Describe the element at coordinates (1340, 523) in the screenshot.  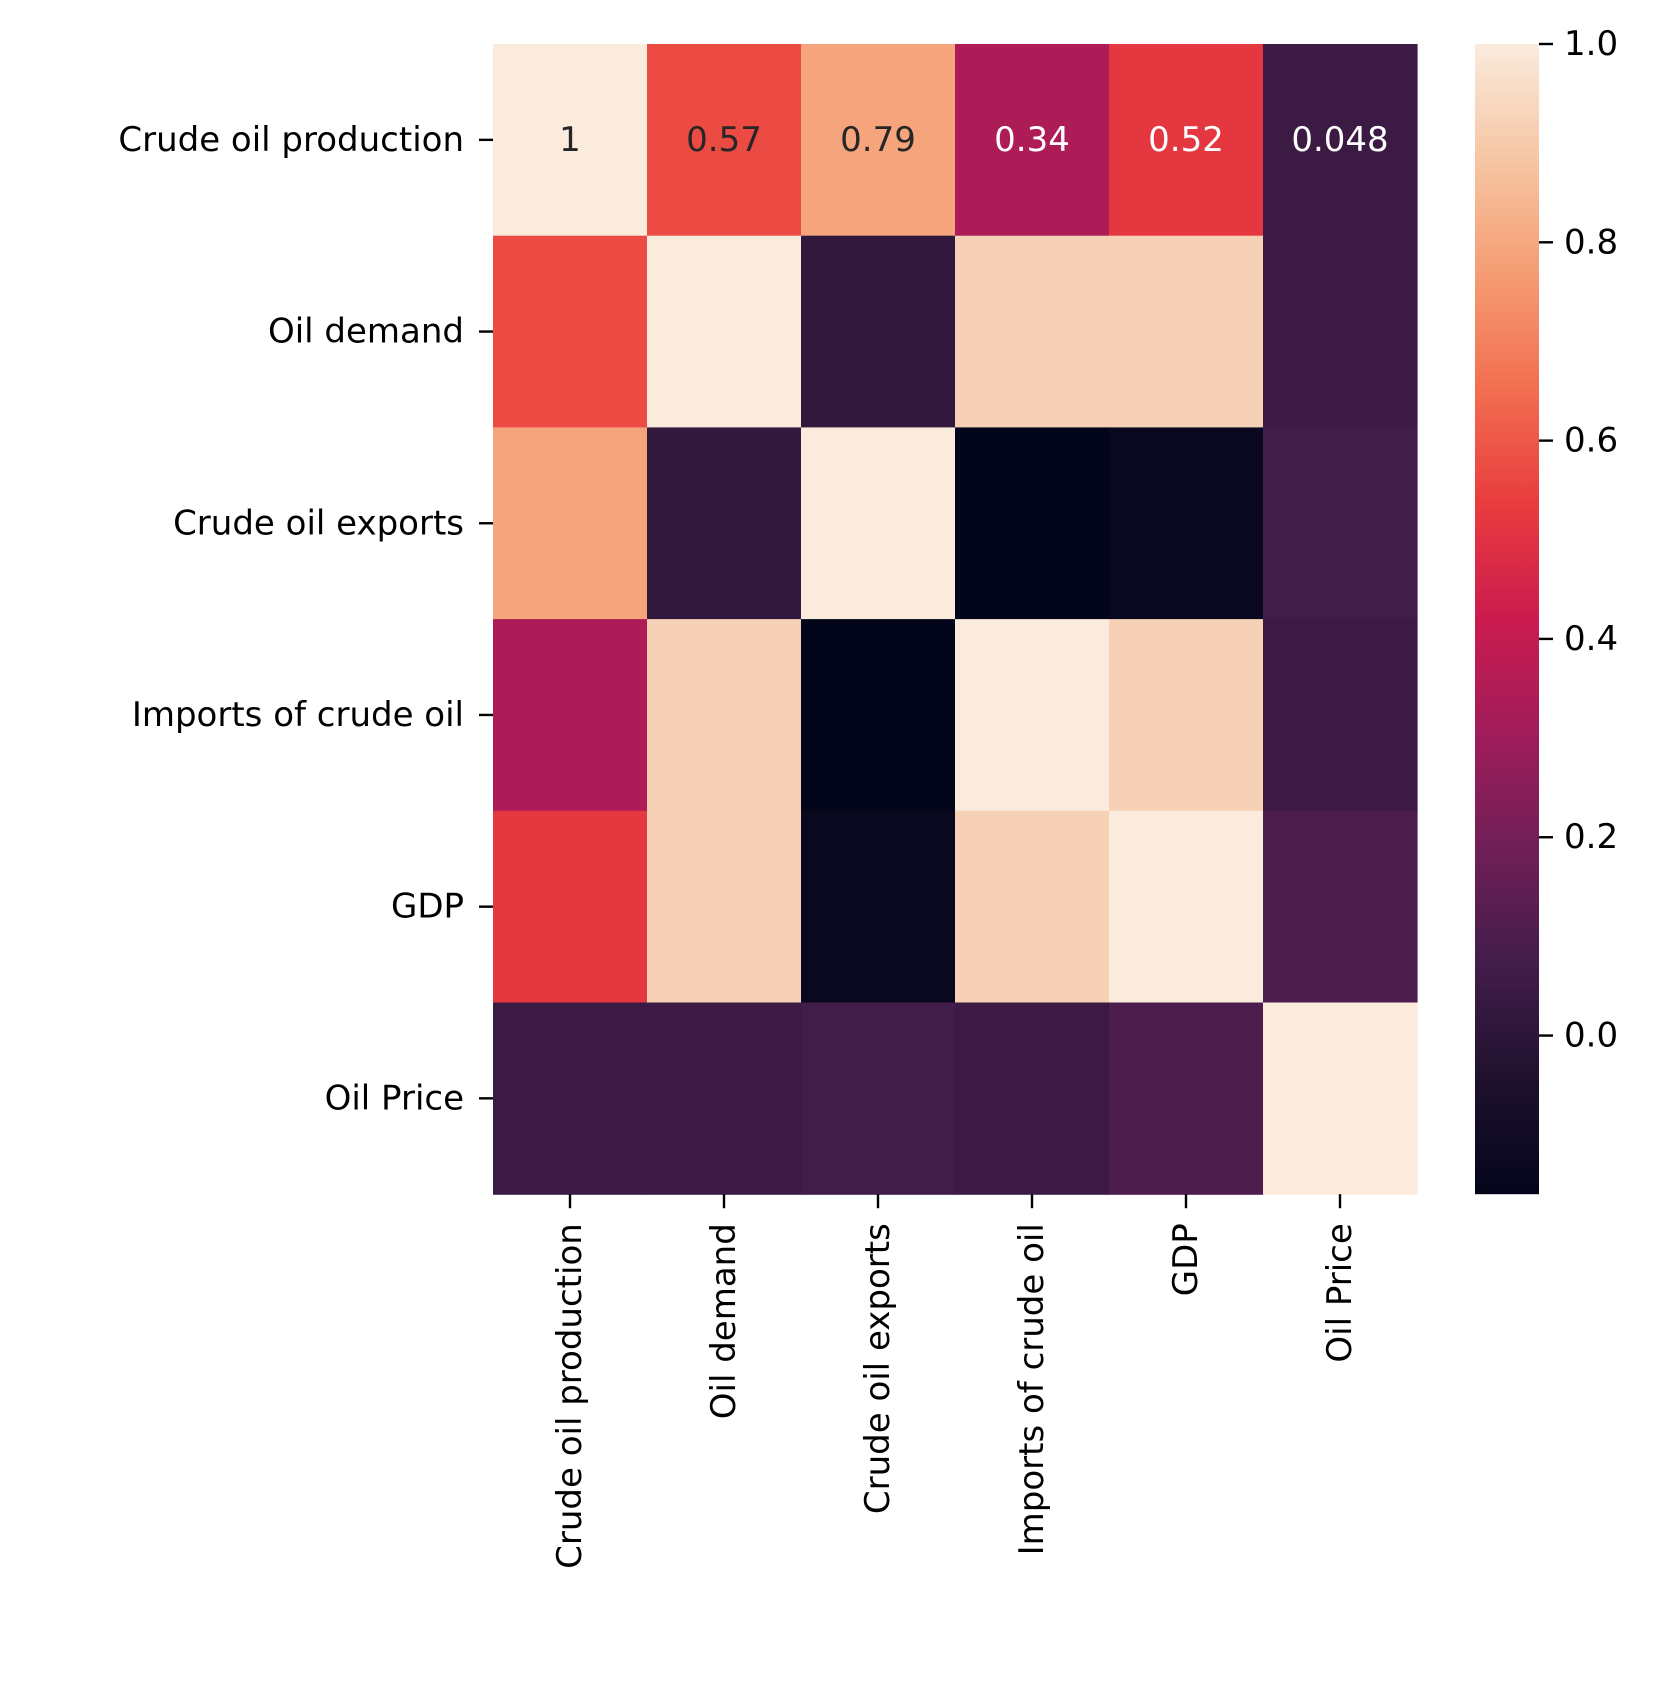
I see `heatmap-cell-crude-oil-exports-oil-price` at that location.